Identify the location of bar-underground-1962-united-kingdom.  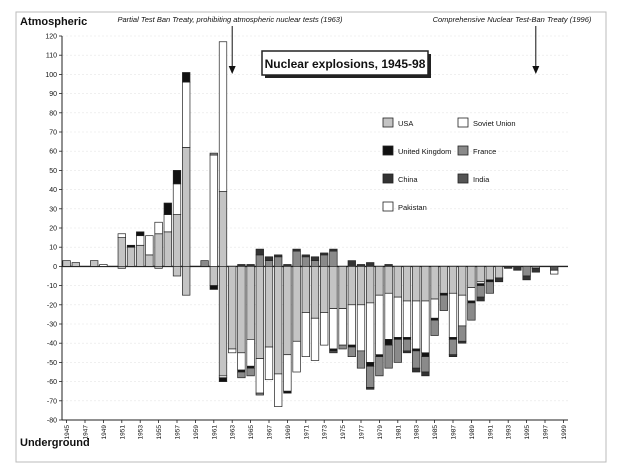
(223, 379).